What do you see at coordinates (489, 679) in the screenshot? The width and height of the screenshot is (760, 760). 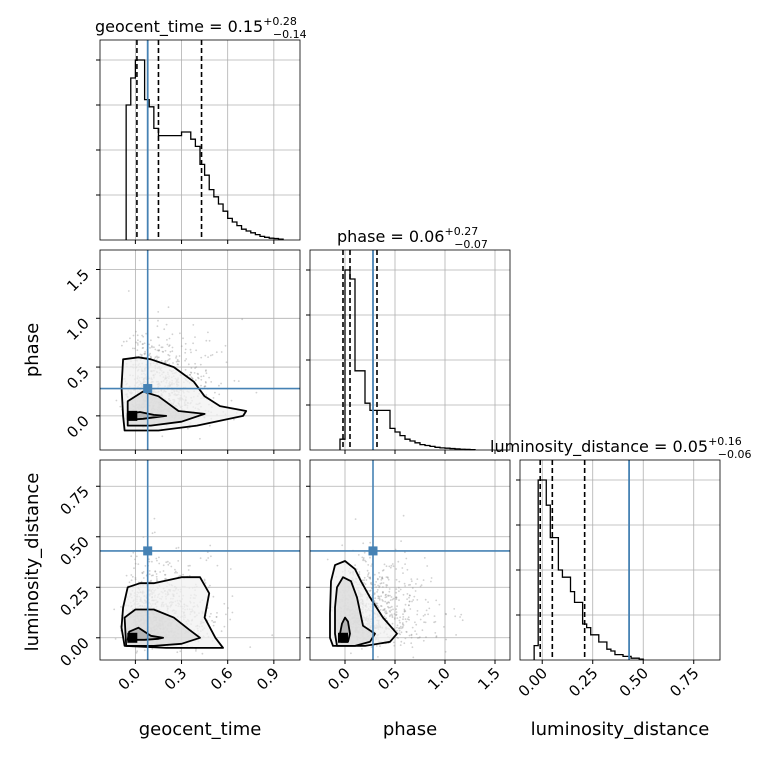 I see `scatter-phase-luminosity_distance-xtick-label: 1.5` at bounding box center [489, 679].